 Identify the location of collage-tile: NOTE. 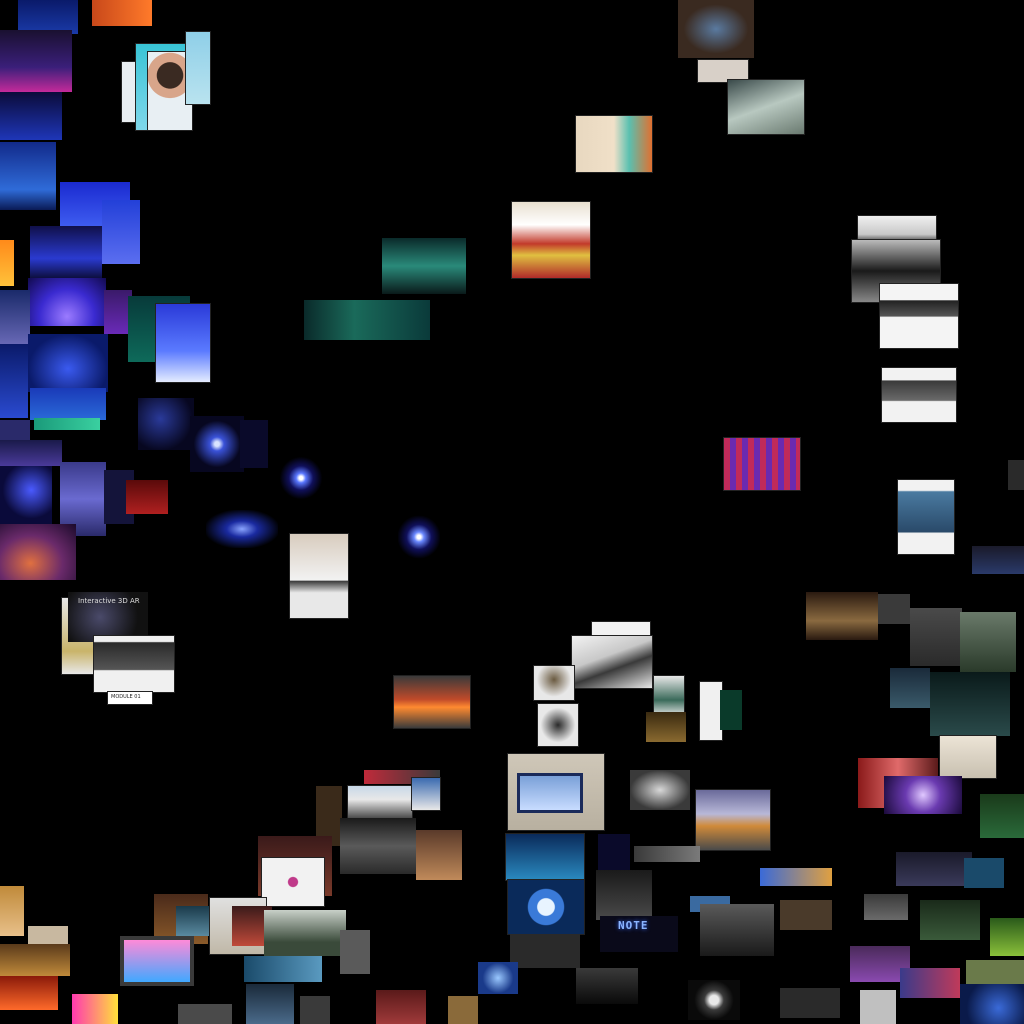
(639, 934).